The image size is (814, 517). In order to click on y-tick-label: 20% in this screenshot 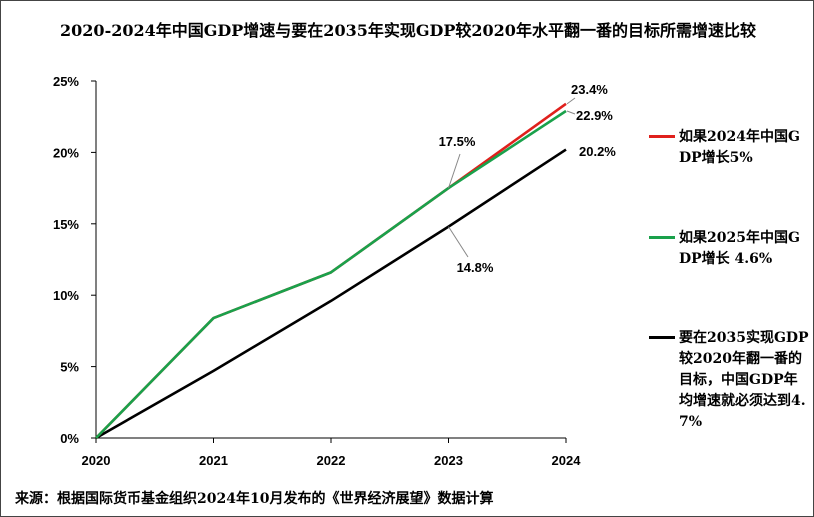, I will do `click(66, 152)`.